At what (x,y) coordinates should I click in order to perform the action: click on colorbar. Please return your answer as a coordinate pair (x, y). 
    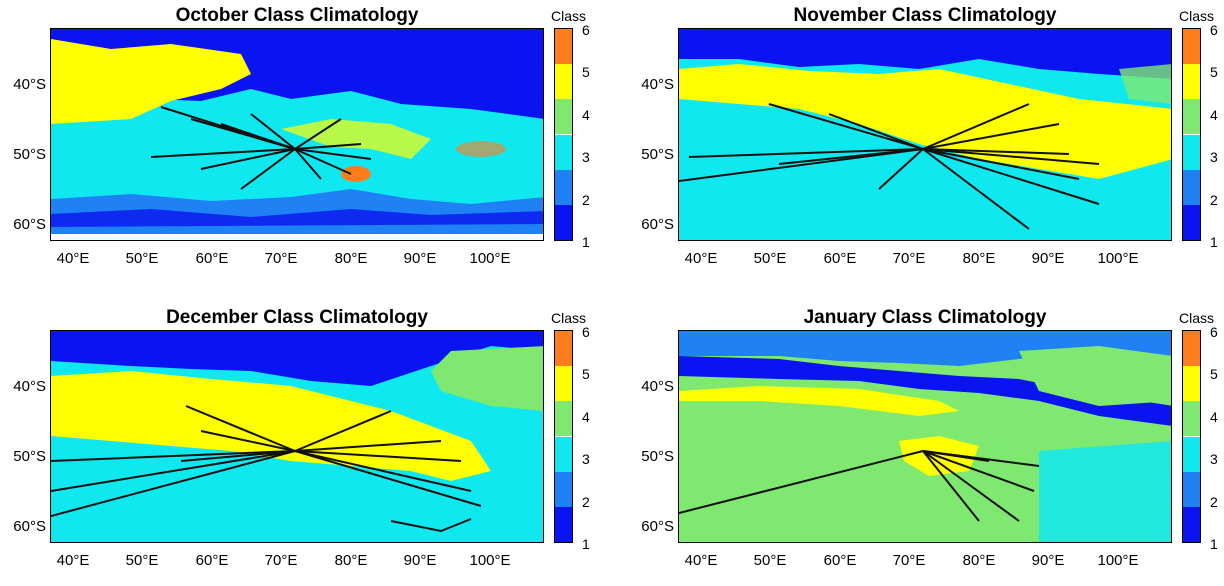
    Looking at the image, I should click on (1191, 134).